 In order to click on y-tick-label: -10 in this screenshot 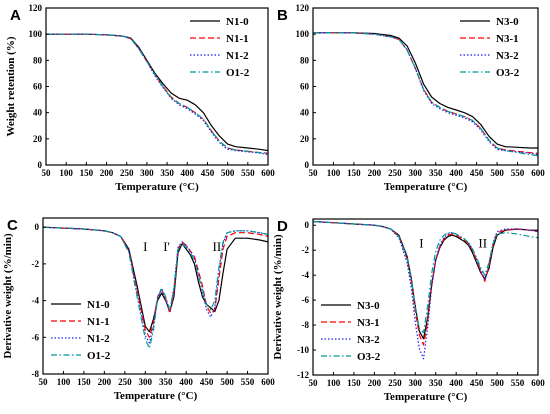, I will do `click(303, 350)`.